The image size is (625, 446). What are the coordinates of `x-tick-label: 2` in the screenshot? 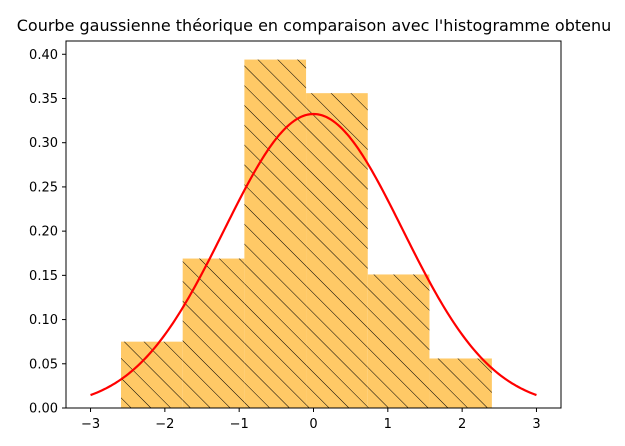 It's located at (462, 424).